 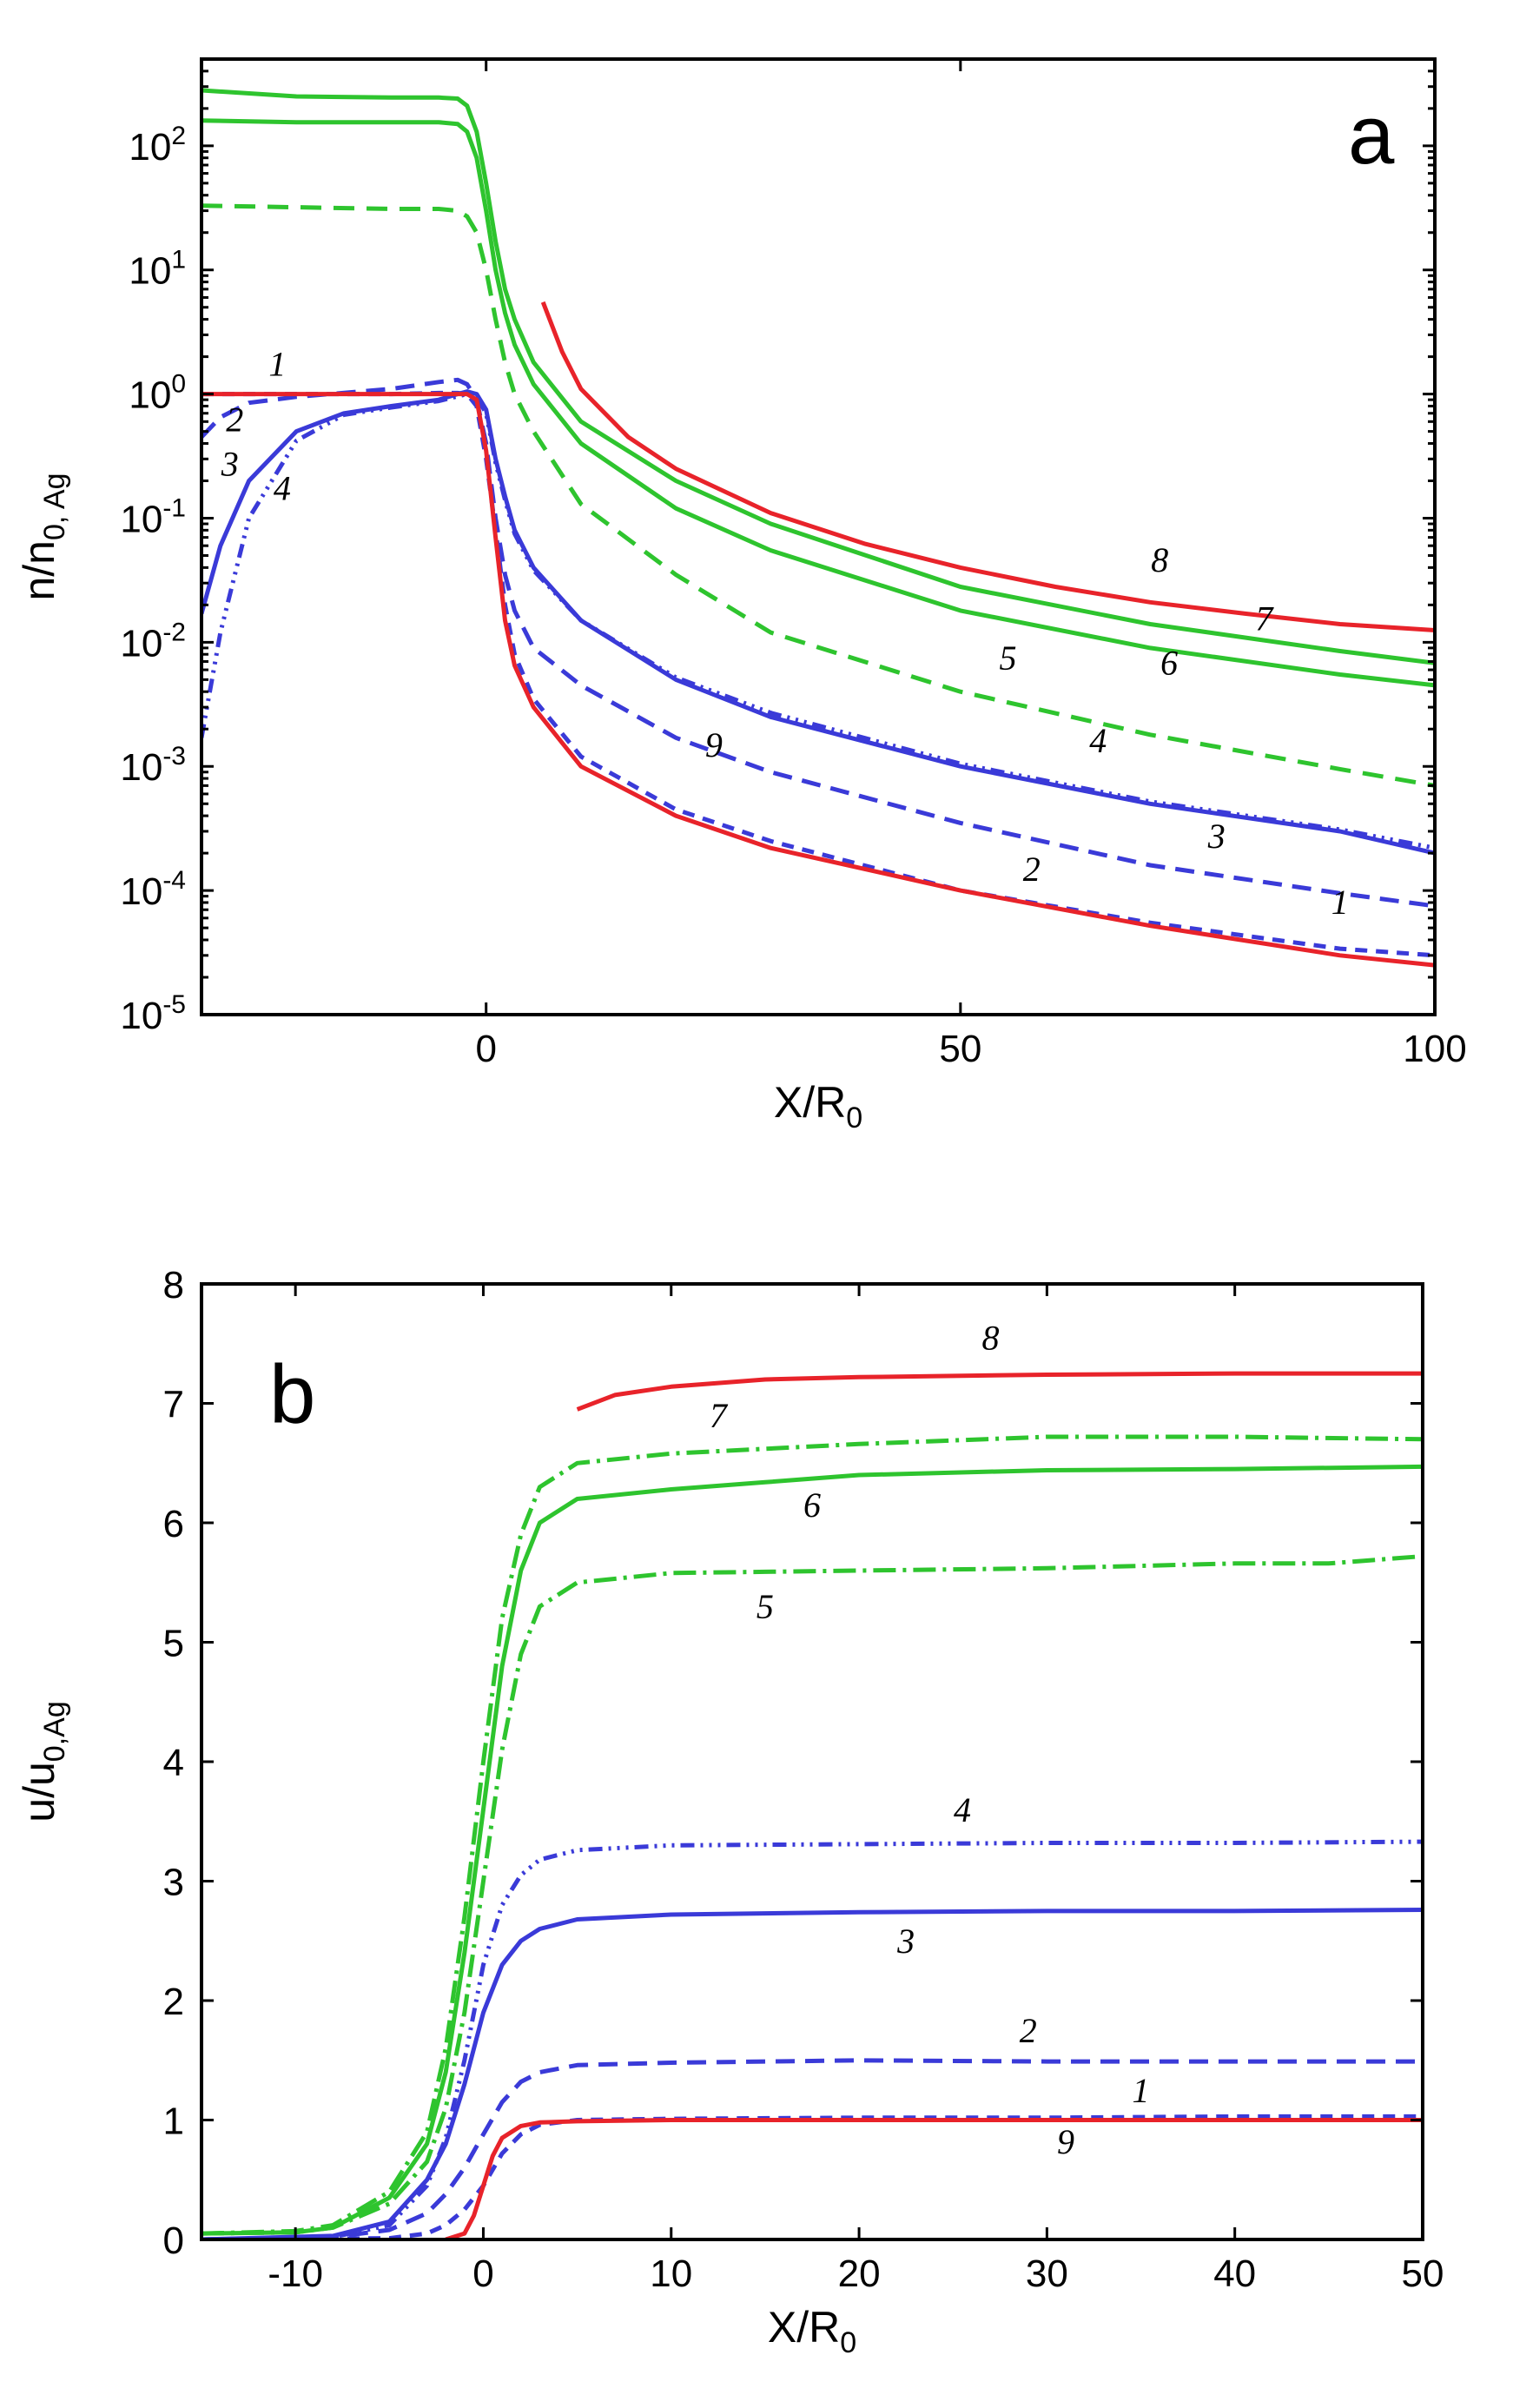 I want to click on series-3-line, so click(x=812, y=2073).